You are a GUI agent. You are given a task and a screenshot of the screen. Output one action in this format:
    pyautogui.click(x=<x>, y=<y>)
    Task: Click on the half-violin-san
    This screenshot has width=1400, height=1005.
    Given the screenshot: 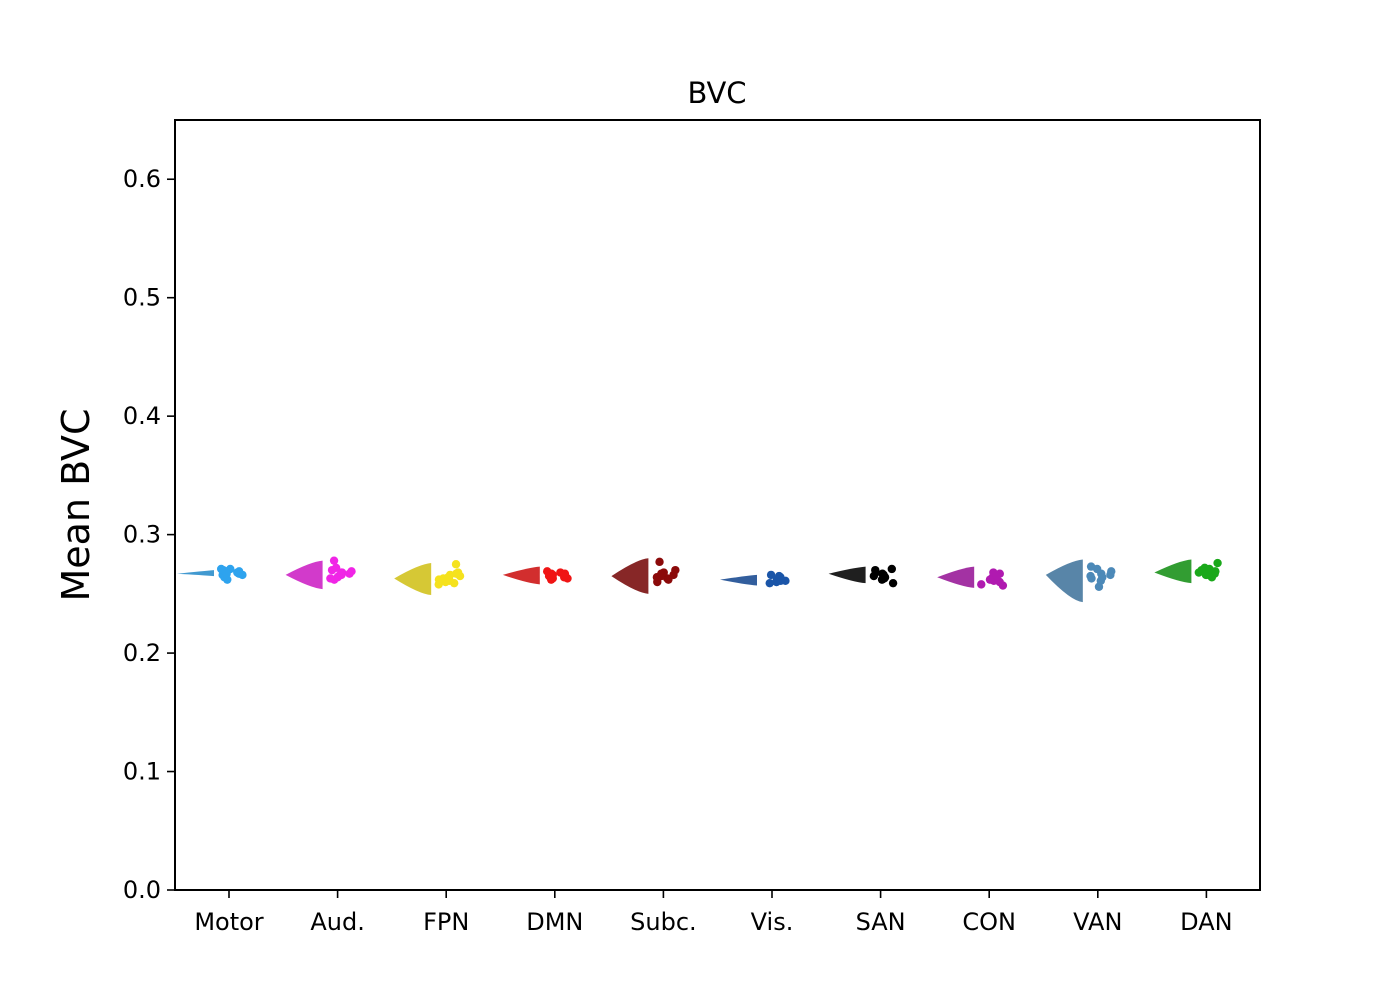 What is the action you would take?
    pyautogui.click(x=847, y=575)
    